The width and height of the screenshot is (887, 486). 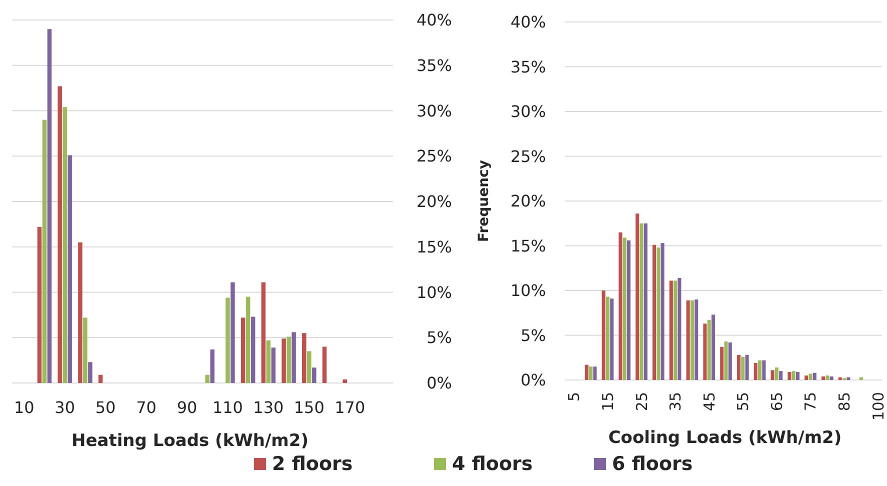 I want to click on x-tick-label: 70, so click(x=146, y=407).